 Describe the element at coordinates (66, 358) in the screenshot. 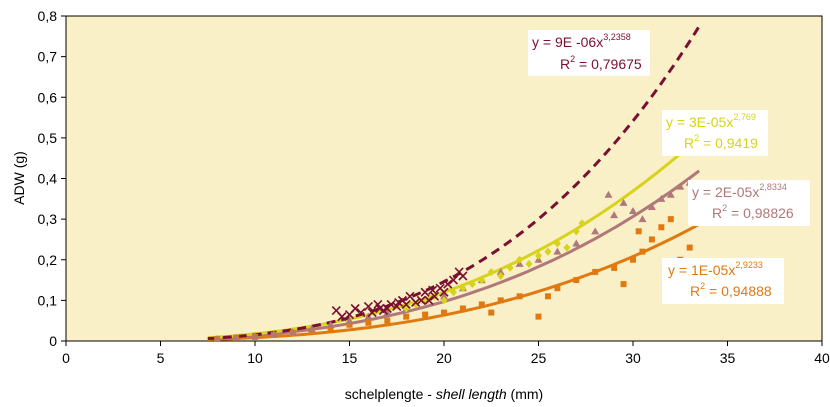

I see `x-tick-label: 0` at that location.